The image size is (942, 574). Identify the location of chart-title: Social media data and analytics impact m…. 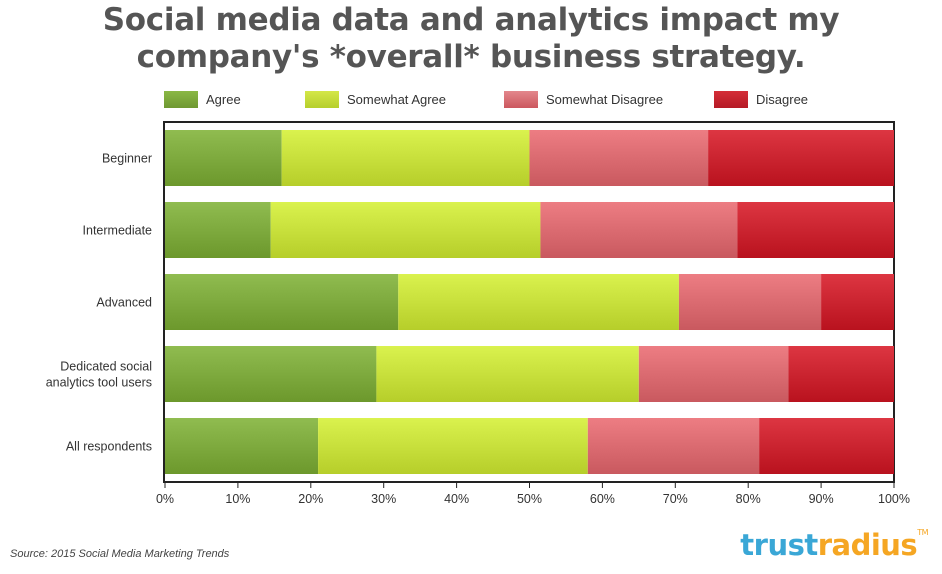
(471, 39).